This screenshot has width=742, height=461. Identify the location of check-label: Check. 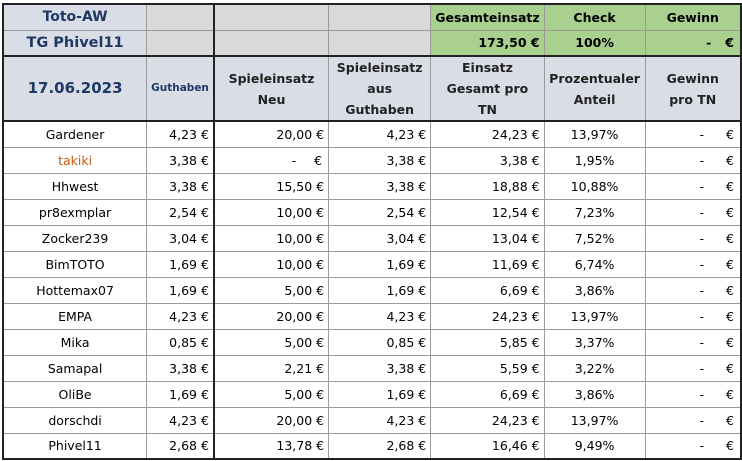
(594, 17).